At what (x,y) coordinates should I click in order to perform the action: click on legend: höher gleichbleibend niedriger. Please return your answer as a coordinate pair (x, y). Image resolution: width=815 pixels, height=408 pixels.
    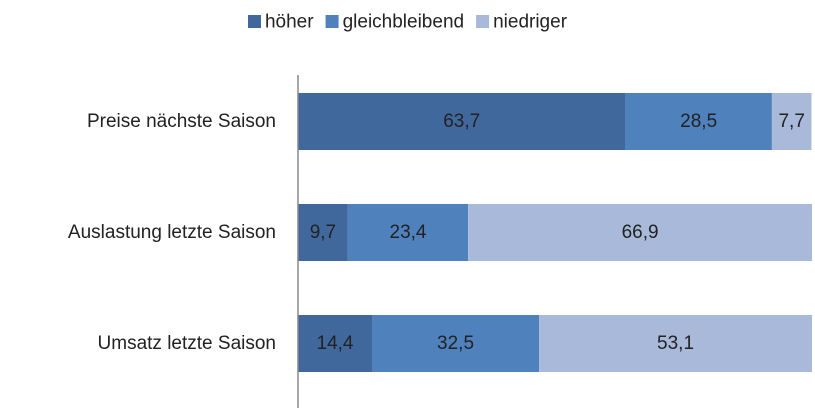
    Looking at the image, I should click on (407, 22).